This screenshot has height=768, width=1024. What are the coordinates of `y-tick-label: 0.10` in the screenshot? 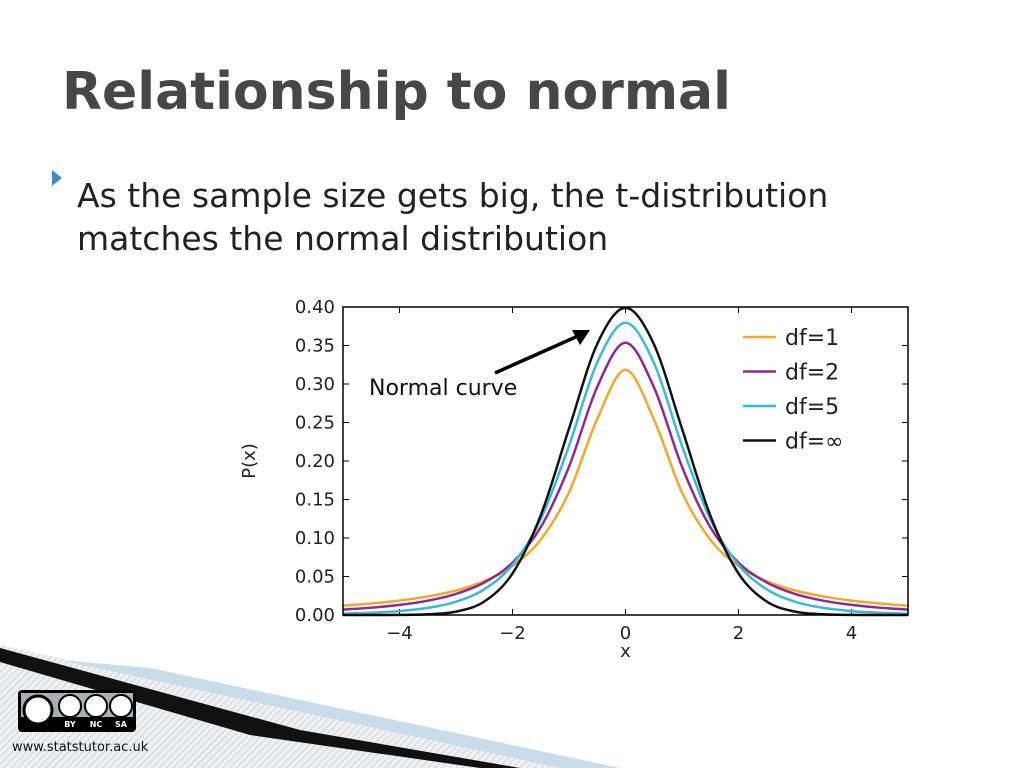 It's located at (315, 538).